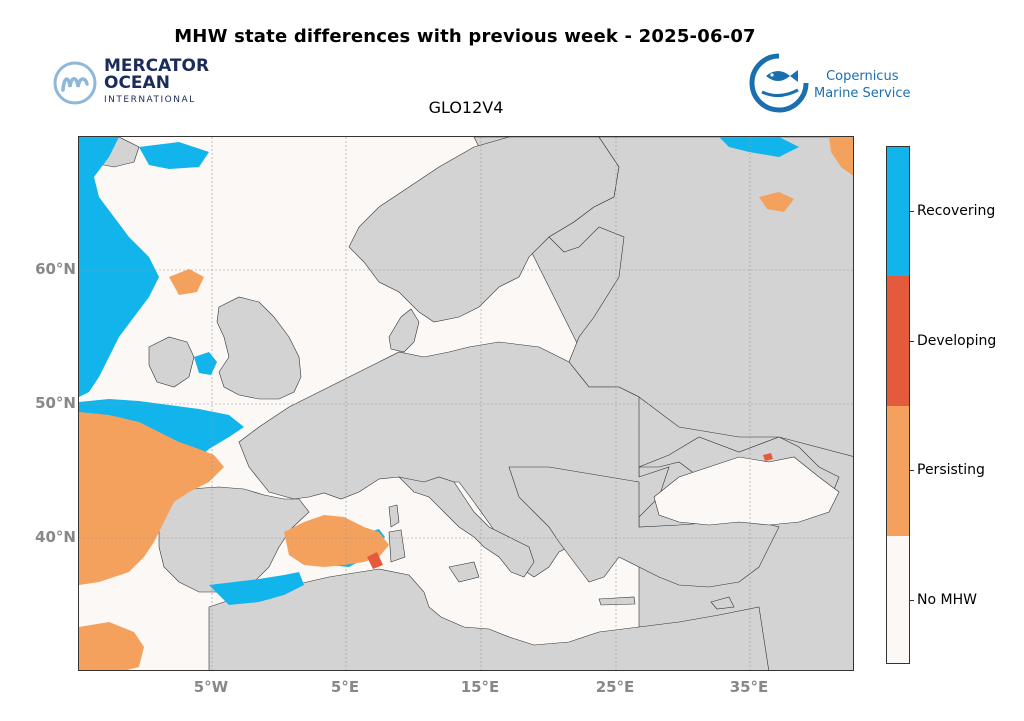 This screenshot has height=721, width=1024. I want to click on mercator-logo: MERCATOR OCEAN INTERNATIONAL, so click(137, 84).